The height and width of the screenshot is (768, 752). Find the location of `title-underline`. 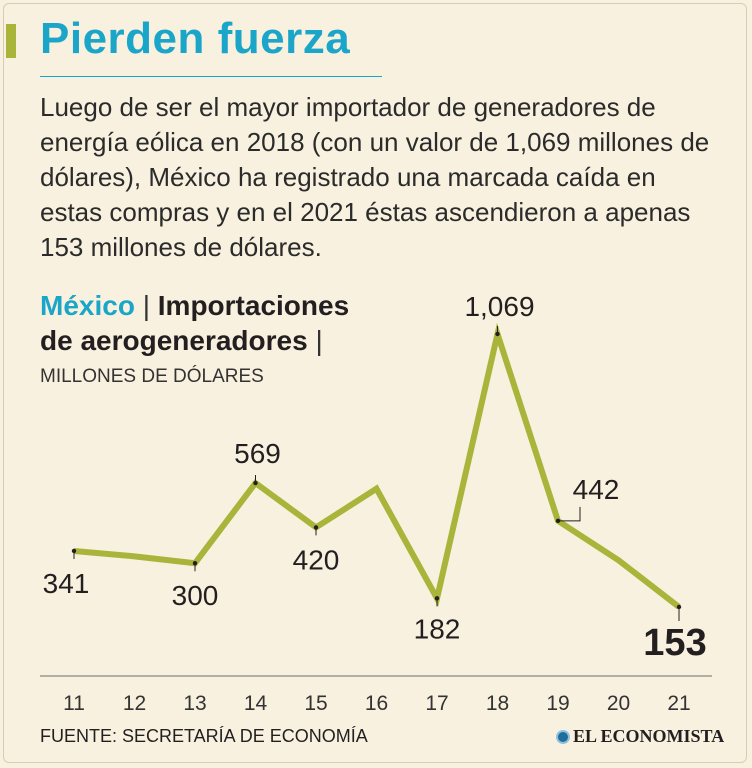

title-underline is located at coordinates (211, 76).